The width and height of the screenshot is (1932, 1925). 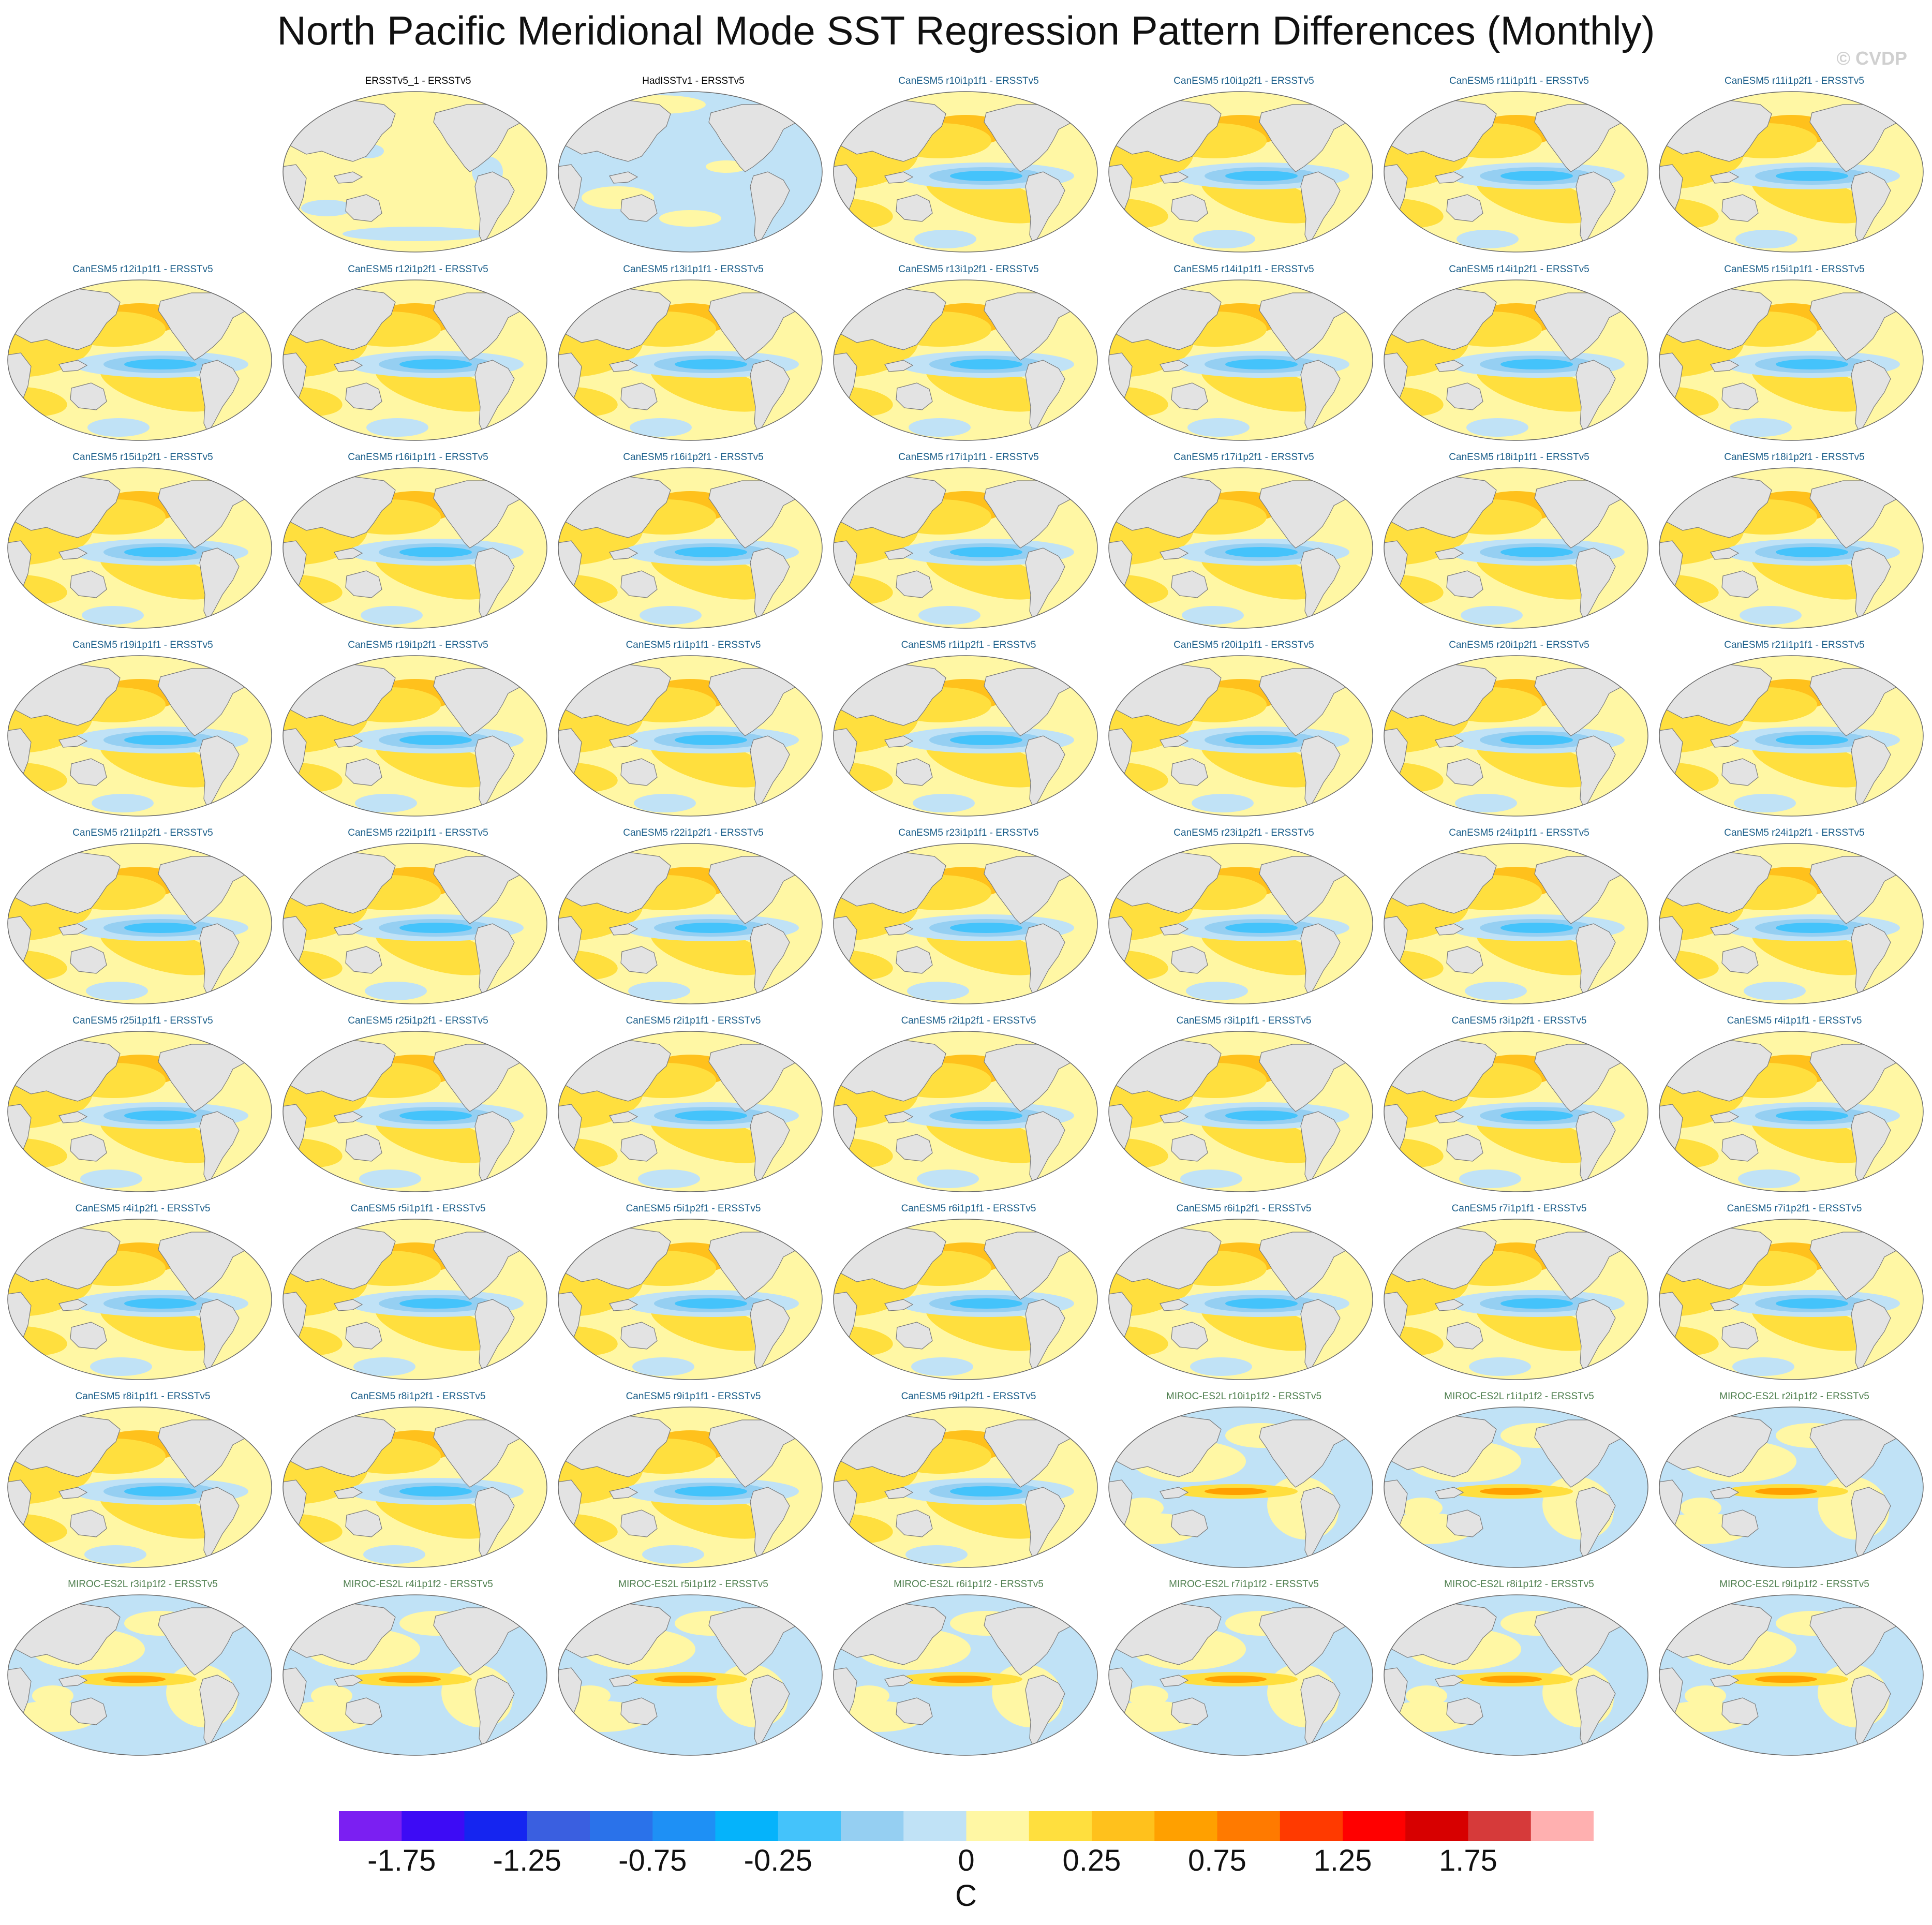 I want to click on map-panel: CanESM5 r3i1p2f1 - ERSSTv5, so click(x=1519, y=1108).